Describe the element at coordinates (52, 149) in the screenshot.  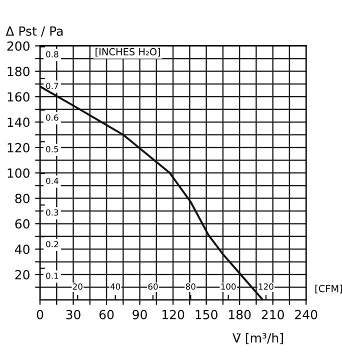
I see `y2-tick-label: 0.5` at that location.